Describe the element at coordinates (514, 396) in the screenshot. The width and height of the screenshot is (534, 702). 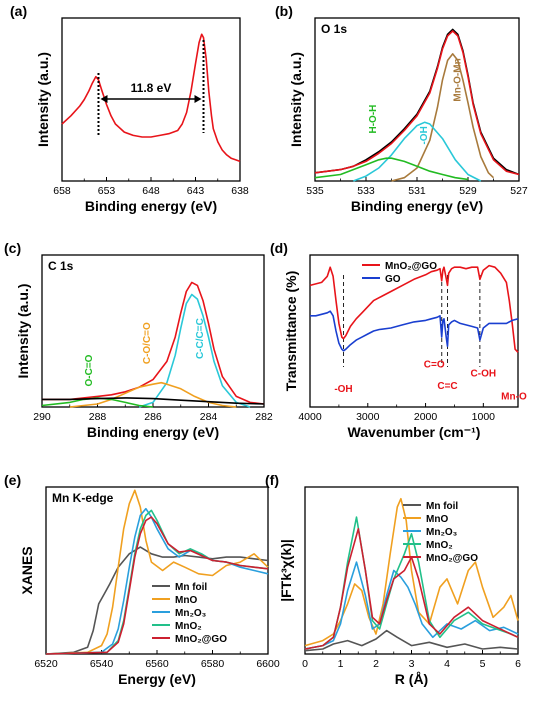
I see `peak-annotation: Mn-O` at that location.